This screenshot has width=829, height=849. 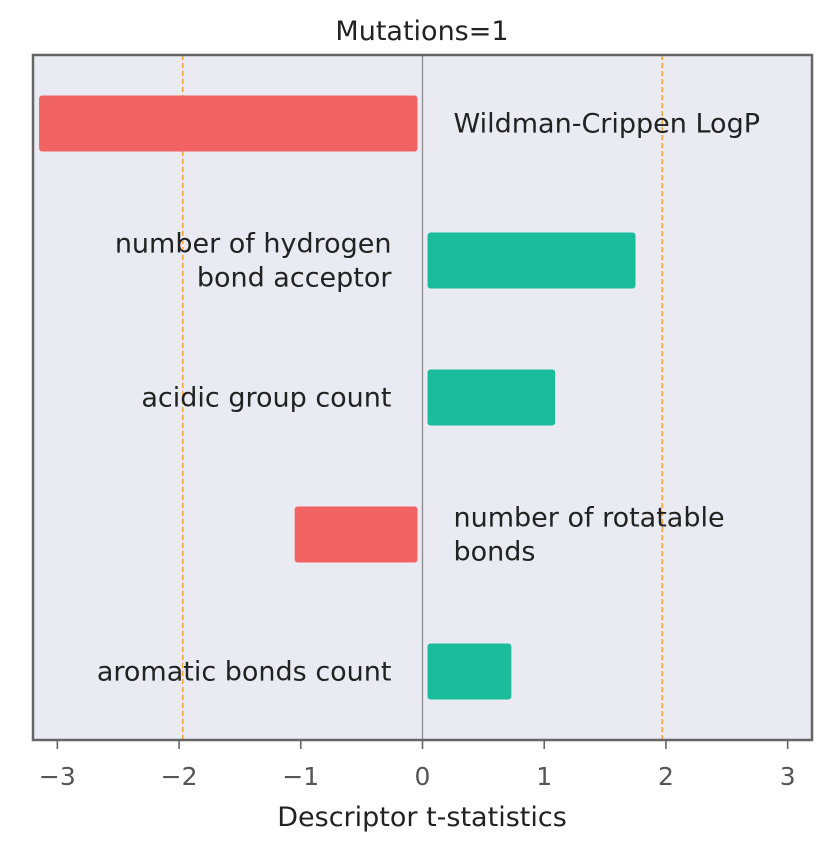 What do you see at coordinates (495, 552) in the screenshot?
I see `bar-label-line: bonds` at bounding box center [495, 552].